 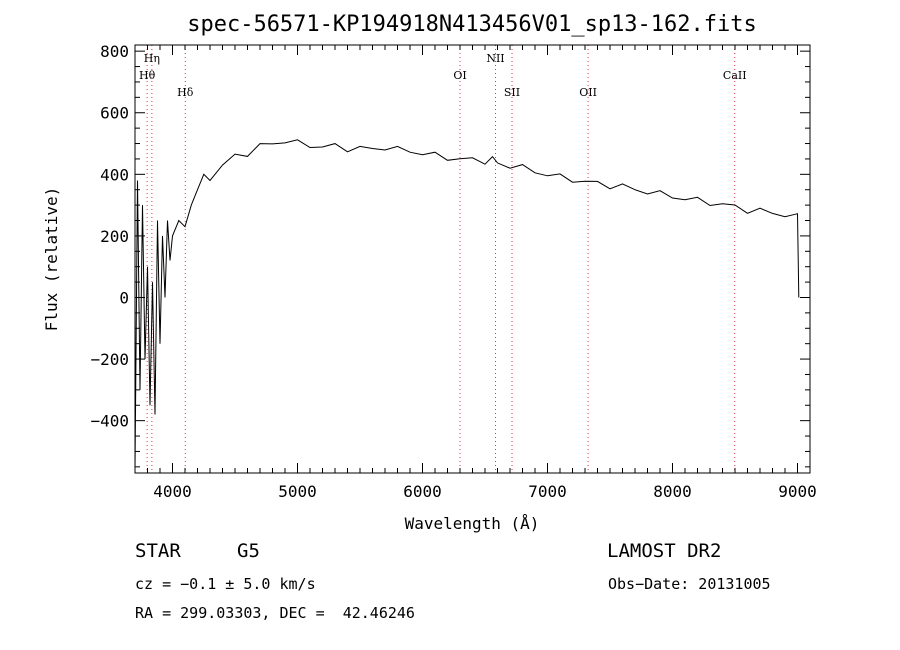 What do you see at coordinates (124, 297) in the screenshot?
I see `y-tick-label: 0` at bounding box center [124, 297].